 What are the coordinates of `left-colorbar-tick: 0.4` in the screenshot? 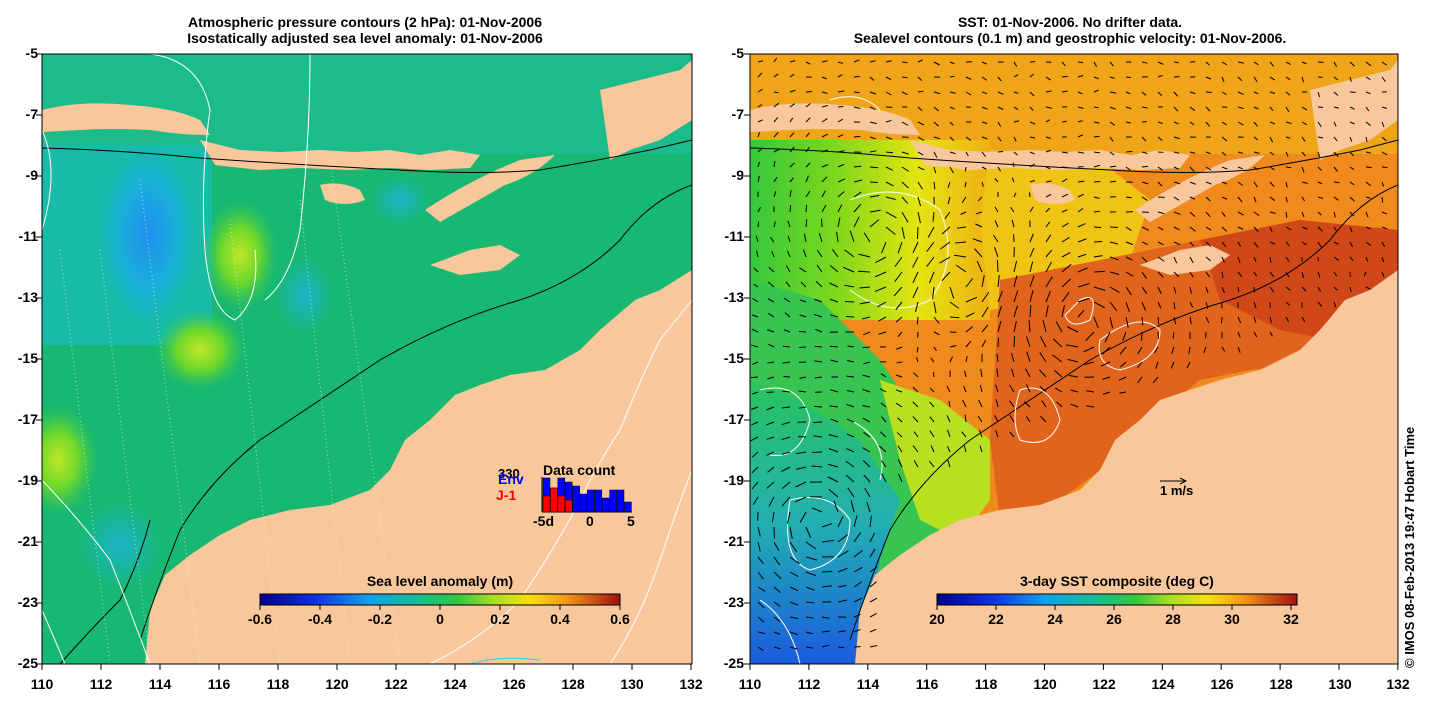 It's located at (560, 619).